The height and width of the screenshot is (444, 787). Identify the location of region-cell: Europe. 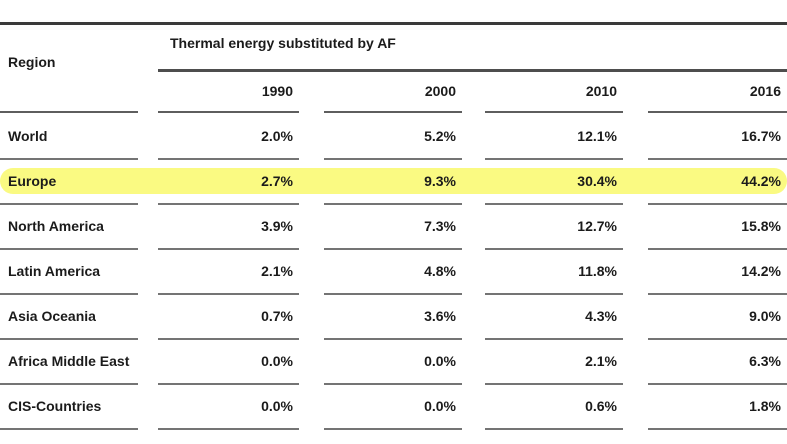
(69, 183).